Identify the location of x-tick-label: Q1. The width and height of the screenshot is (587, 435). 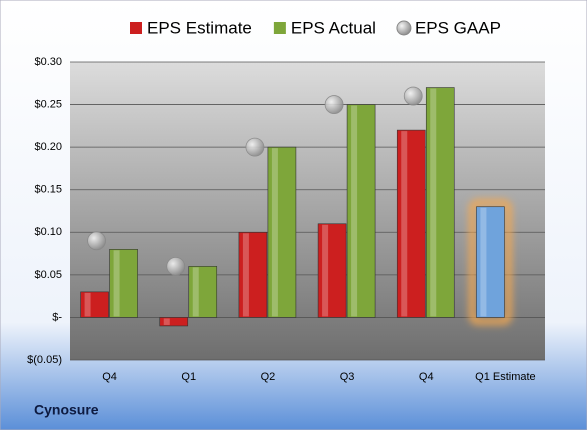
(188, 377).